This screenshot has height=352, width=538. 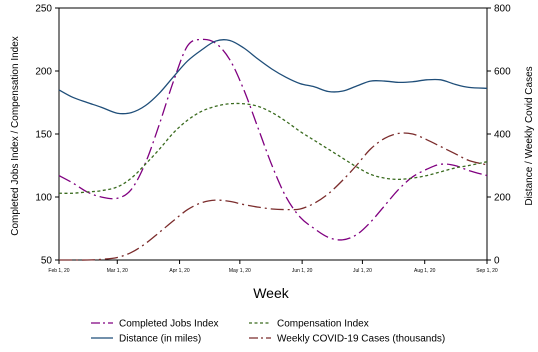 I want to click on y-left-tick-label: 250, so click(x=43, y=9).